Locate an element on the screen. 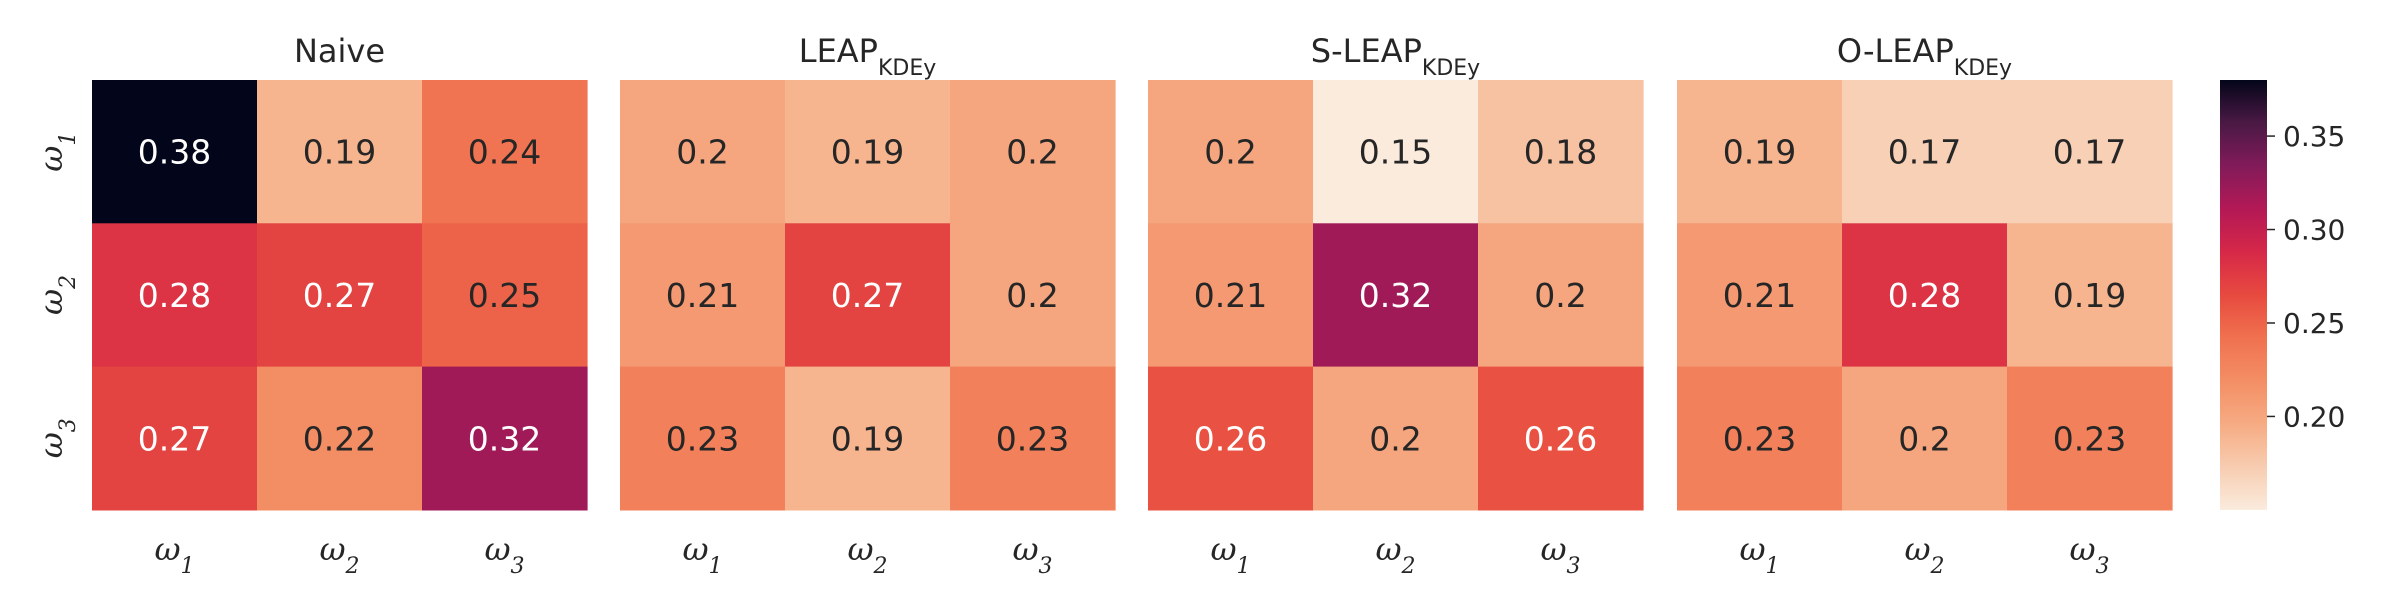  cell-value-label: 0.18 is located at coordinates (1560, 152).